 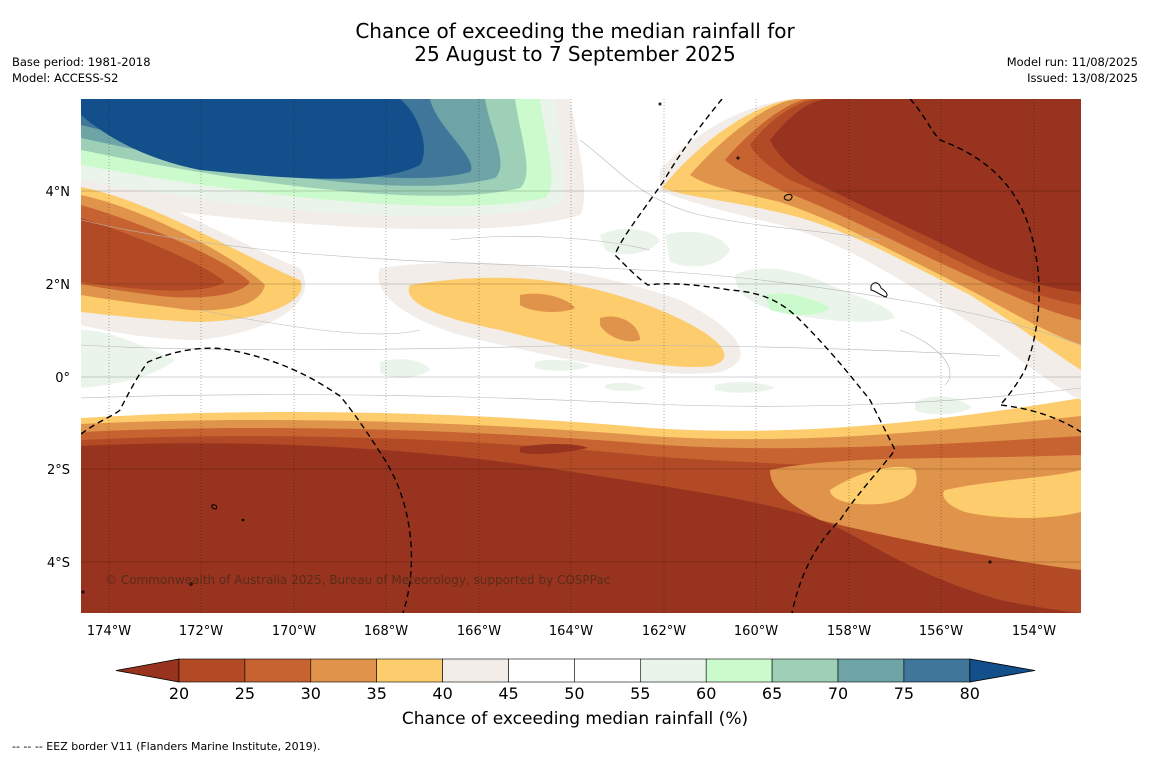 I want to click on latitude-labels: 4°N 2°N 0° 2°S 4°S, so click(x=58, y=378).